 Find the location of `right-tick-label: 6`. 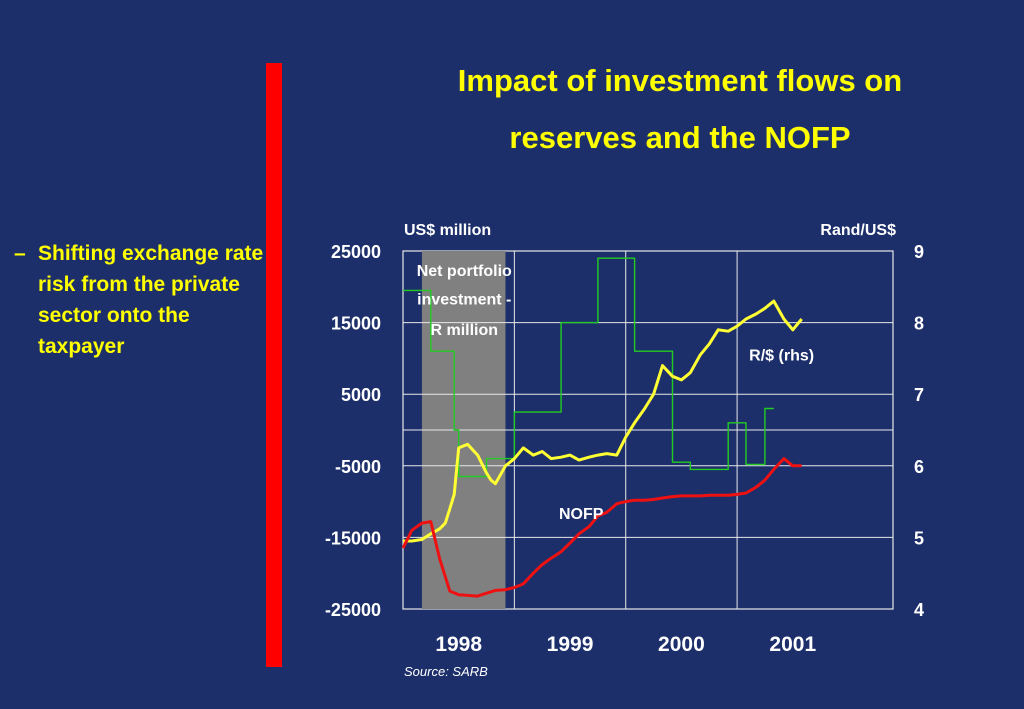

right-tick-label: 6 is located at coordinates (919, 467).